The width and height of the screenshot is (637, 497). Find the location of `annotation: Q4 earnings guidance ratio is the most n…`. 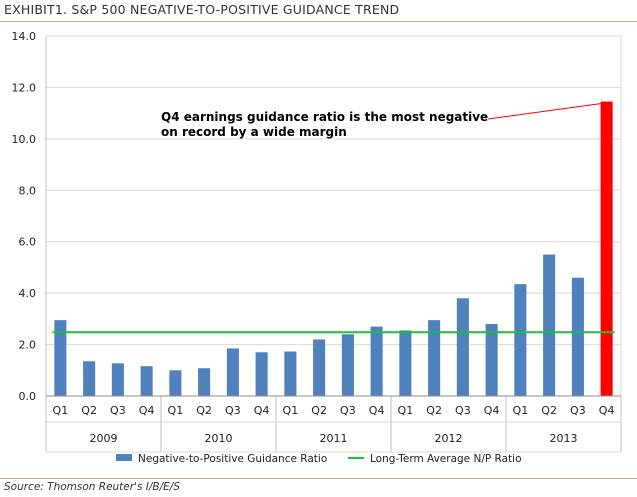

annotation: Q4 earnings guidance ratio is the most n… is located at coordinates (381, 121).